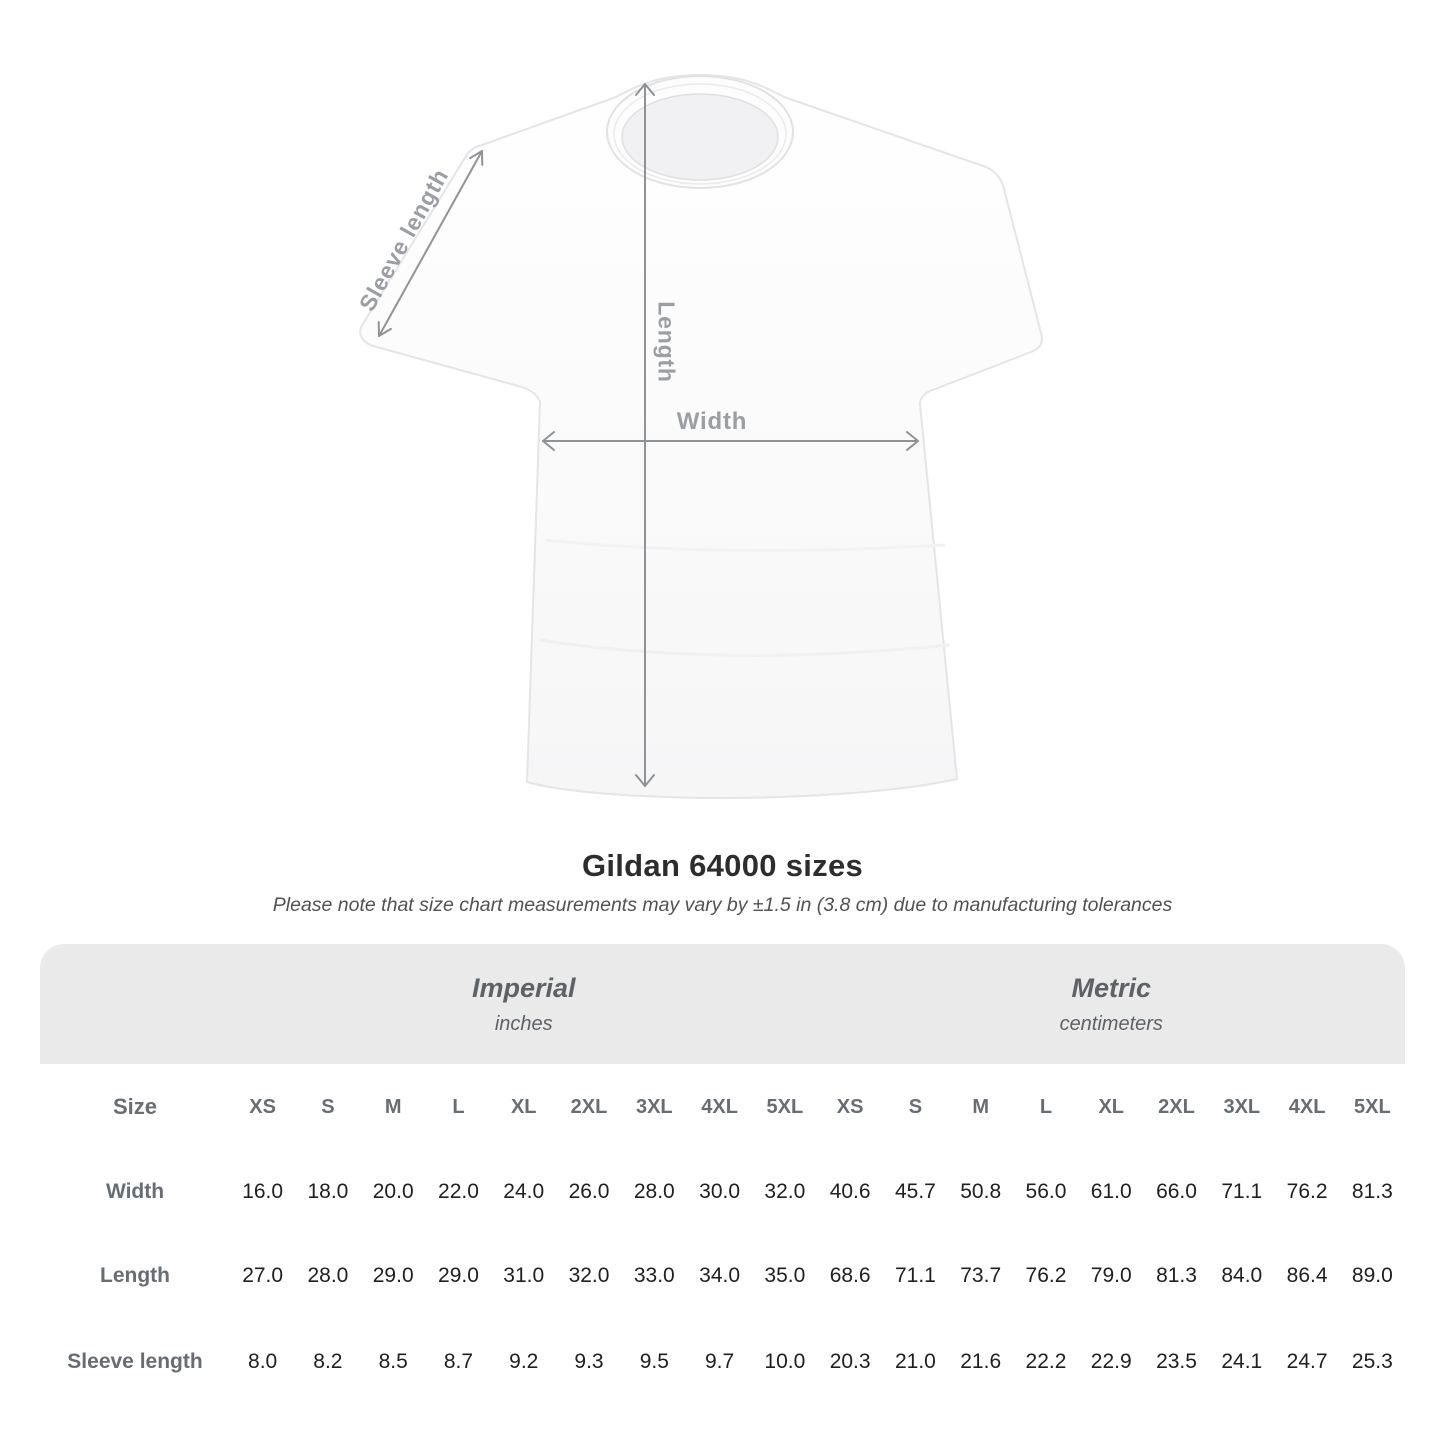  Describe the element at coordinates (524, 1191) in the screenshot. I see `table-cell: 24.0` at that location.